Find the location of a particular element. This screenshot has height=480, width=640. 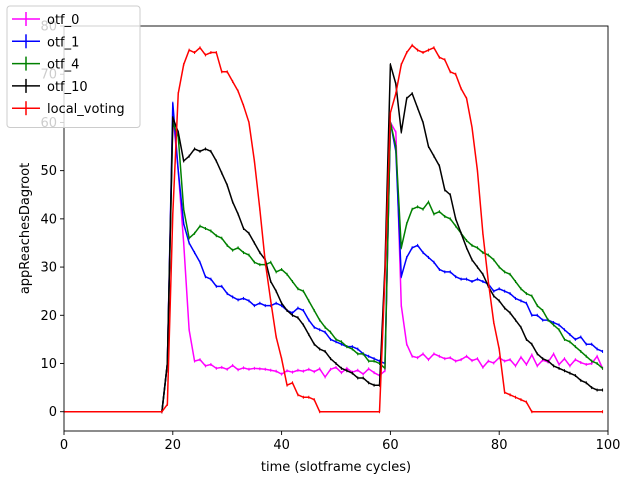

legend: otf_0 otf_1 otf_4 otf_10 local_voting is located at coordinates (73, 66).